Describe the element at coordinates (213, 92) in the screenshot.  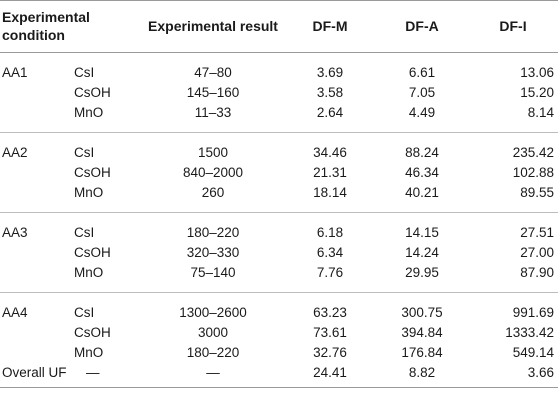
I see `result-cell: 145–160` at that location.